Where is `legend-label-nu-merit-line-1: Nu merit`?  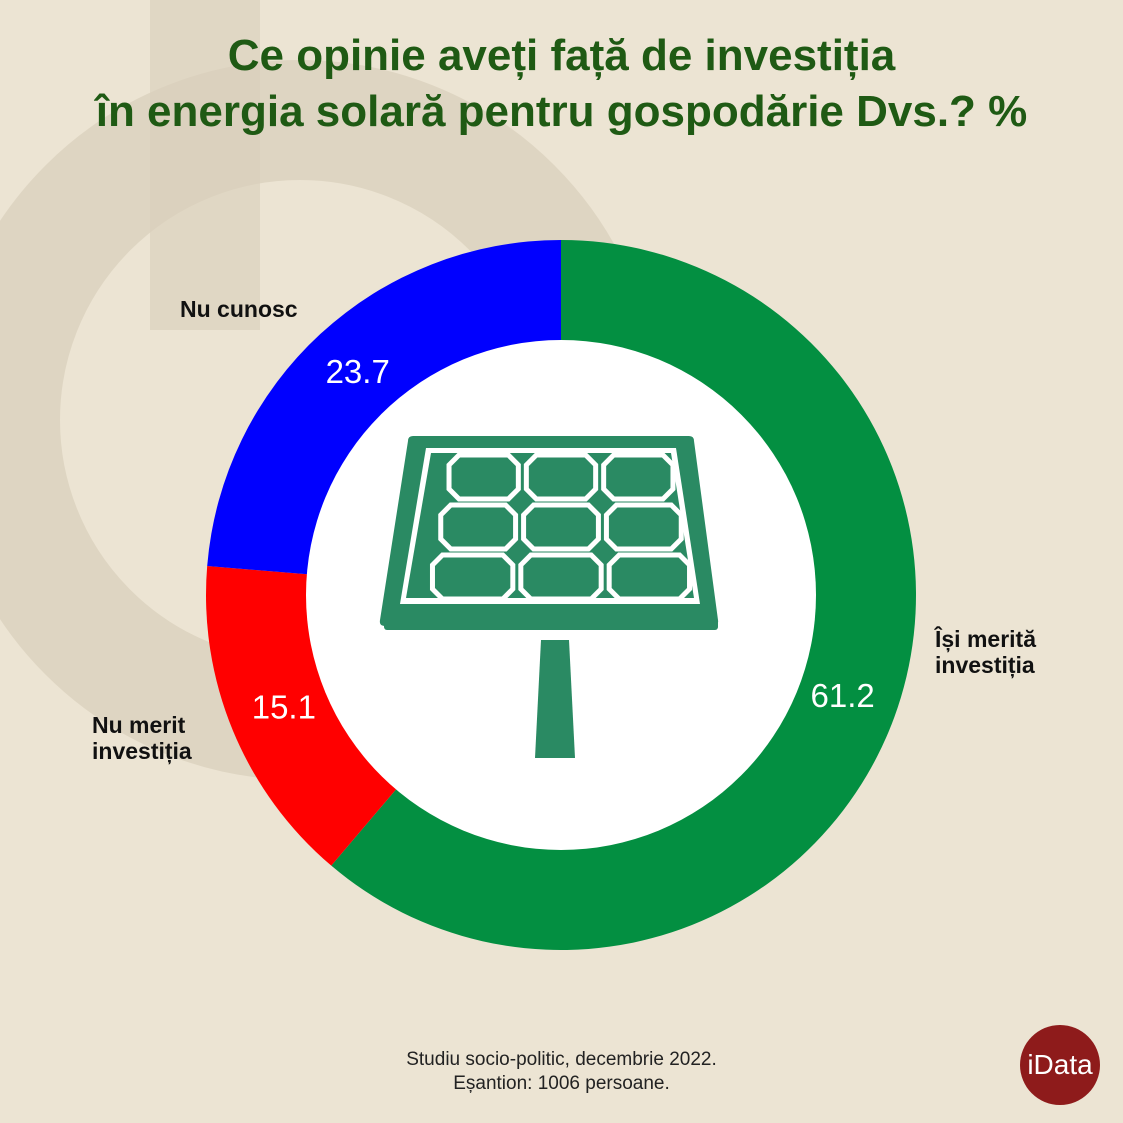
legend-label-nu-merit-line-1: Nu merit is located at coordinates (139, 725).